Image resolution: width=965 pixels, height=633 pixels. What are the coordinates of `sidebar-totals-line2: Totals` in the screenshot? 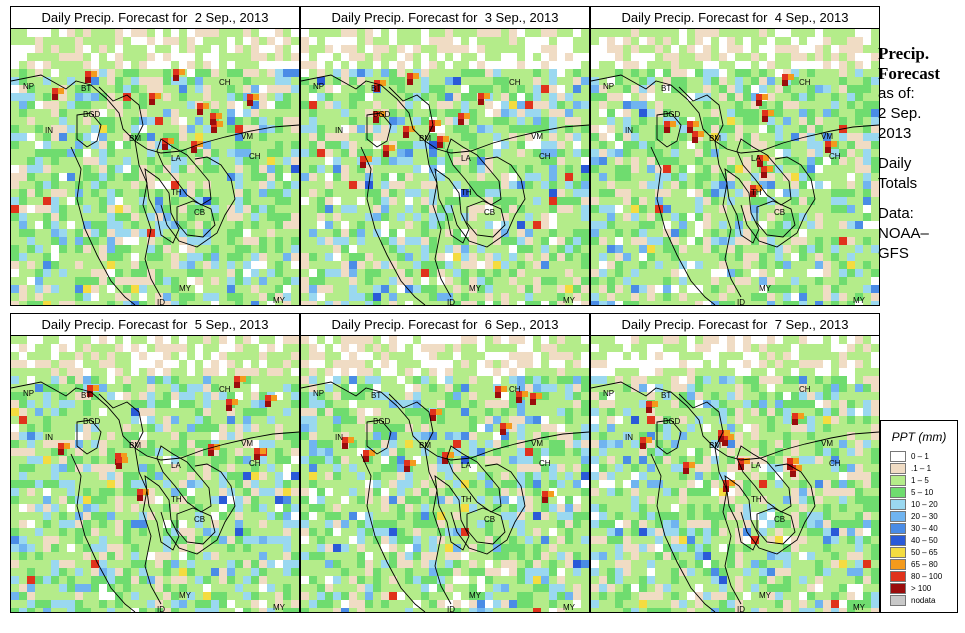 It's located at (898, 183).